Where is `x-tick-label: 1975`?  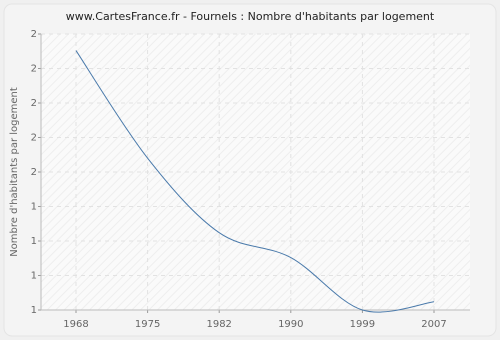 x-tick-label: 1975 is located at coordinates (147, 324).